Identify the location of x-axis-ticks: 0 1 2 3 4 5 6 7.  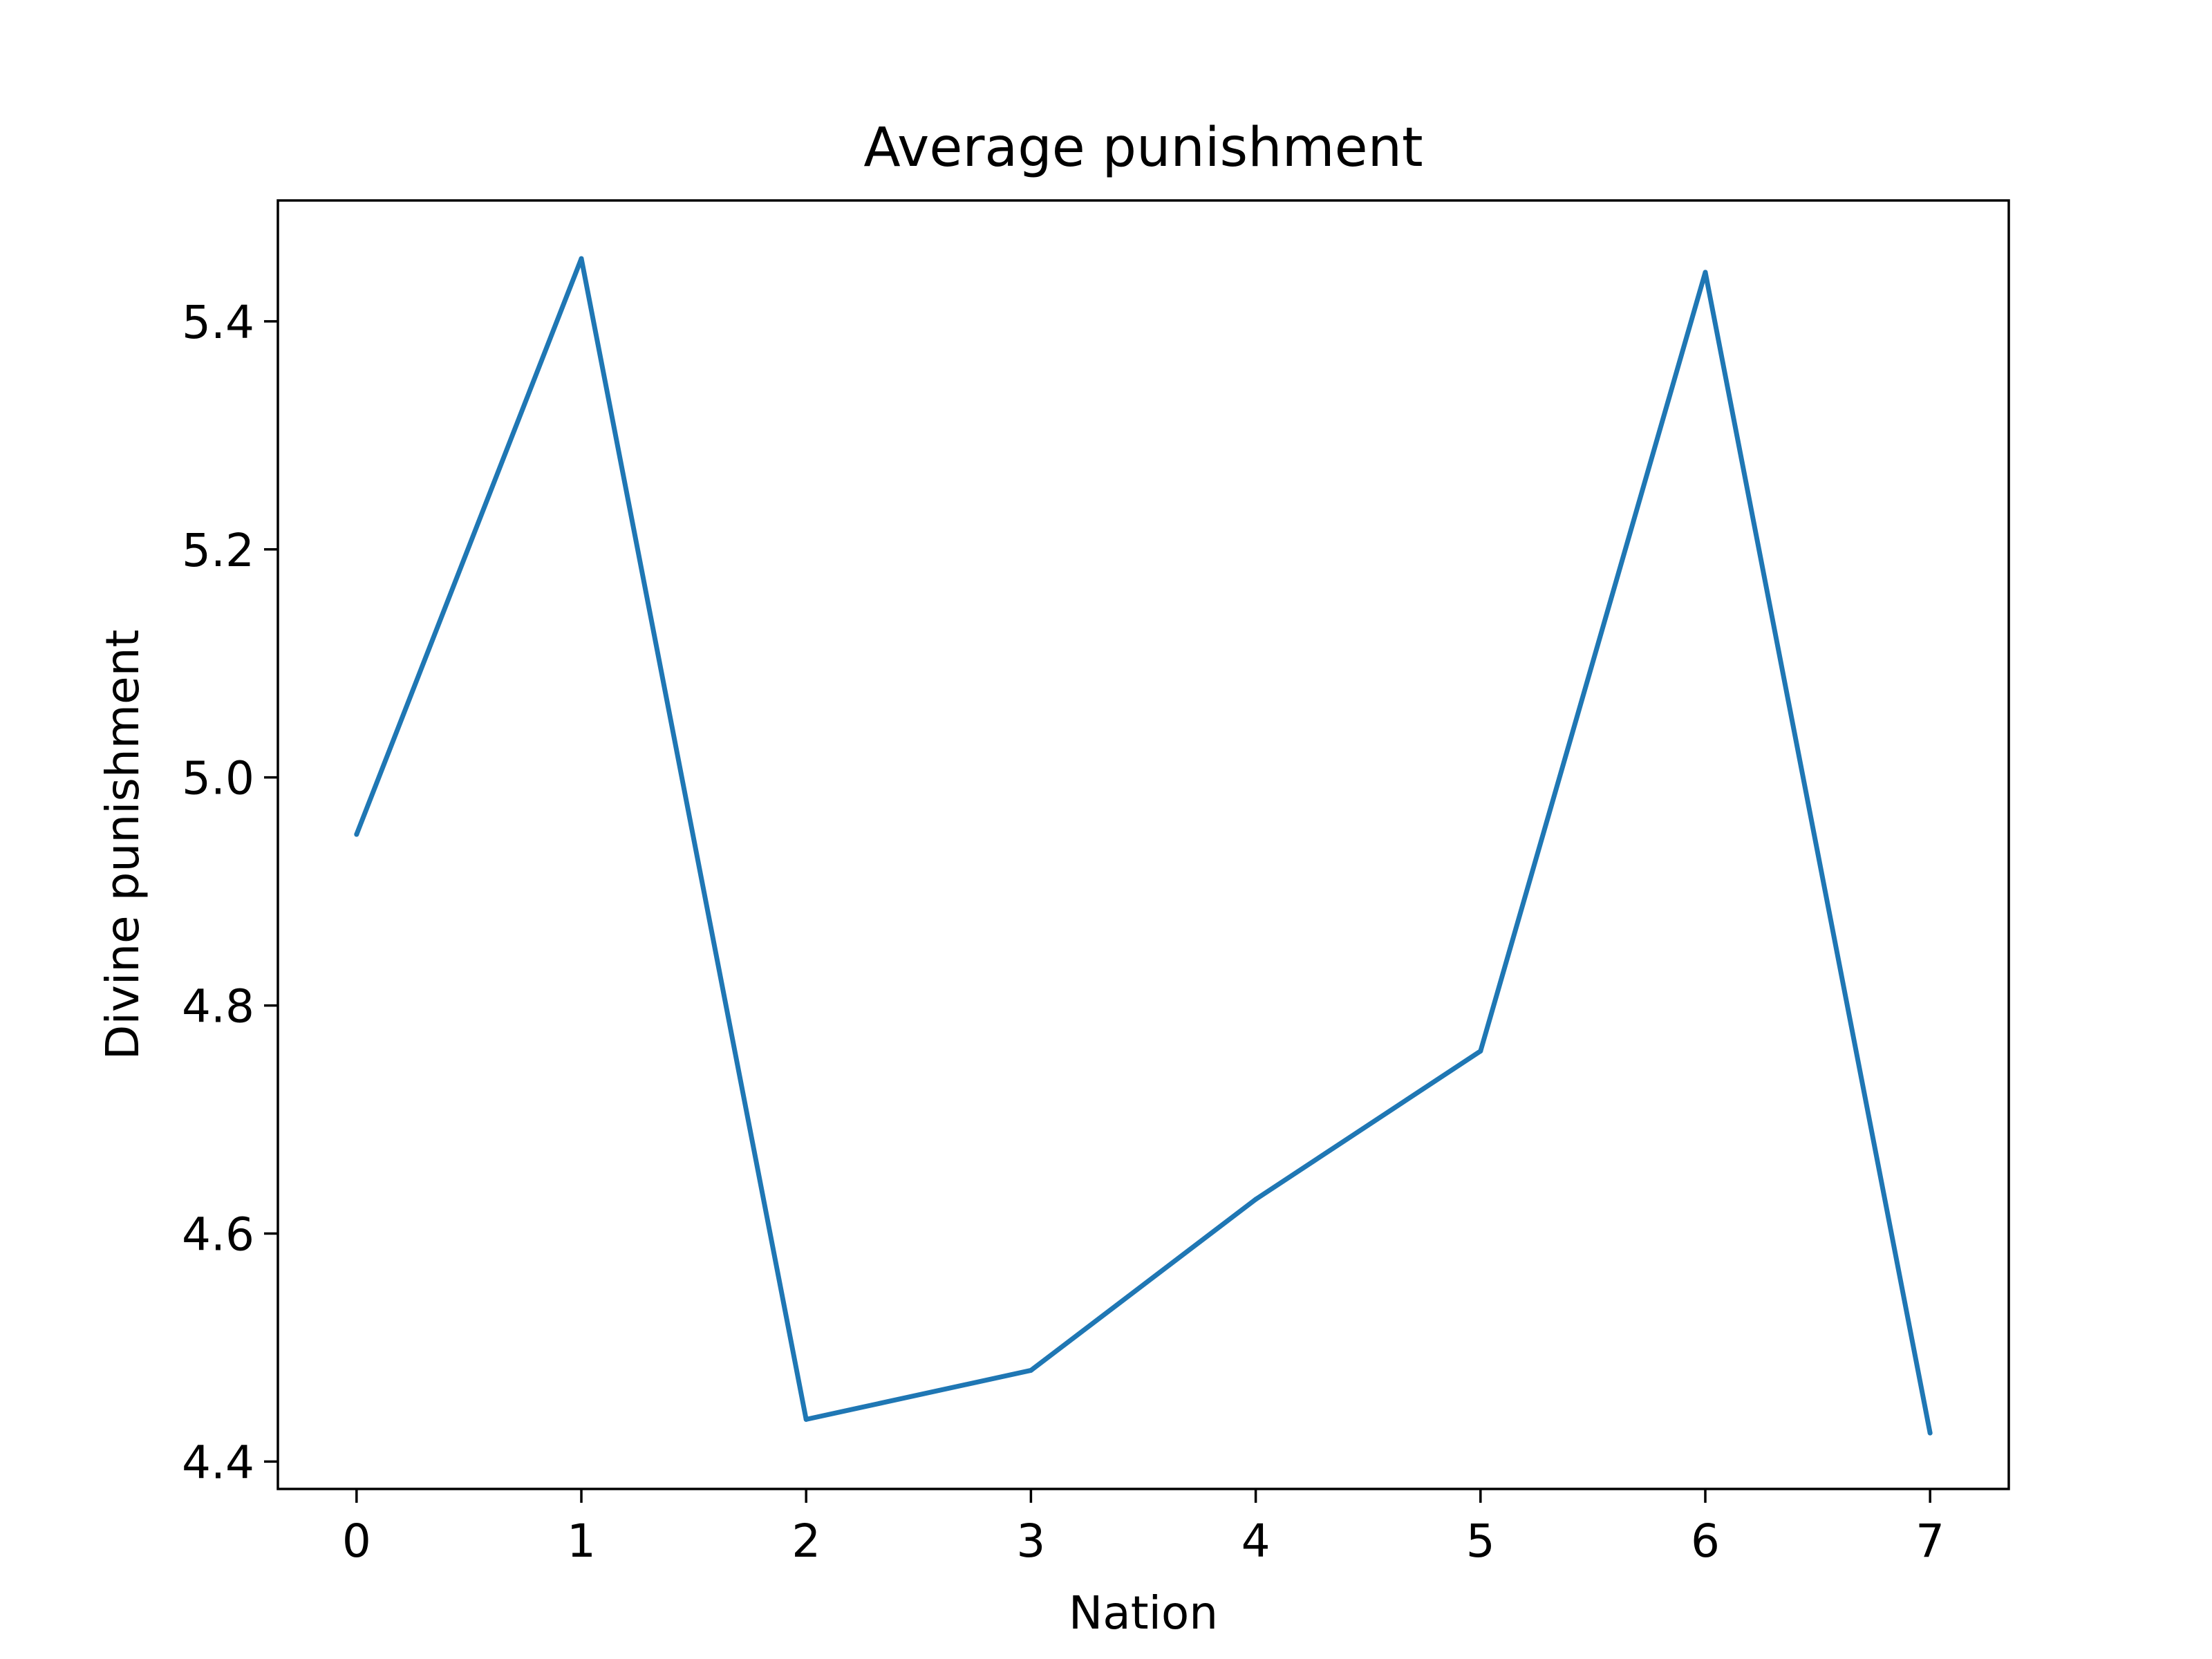
(1143, 1529).